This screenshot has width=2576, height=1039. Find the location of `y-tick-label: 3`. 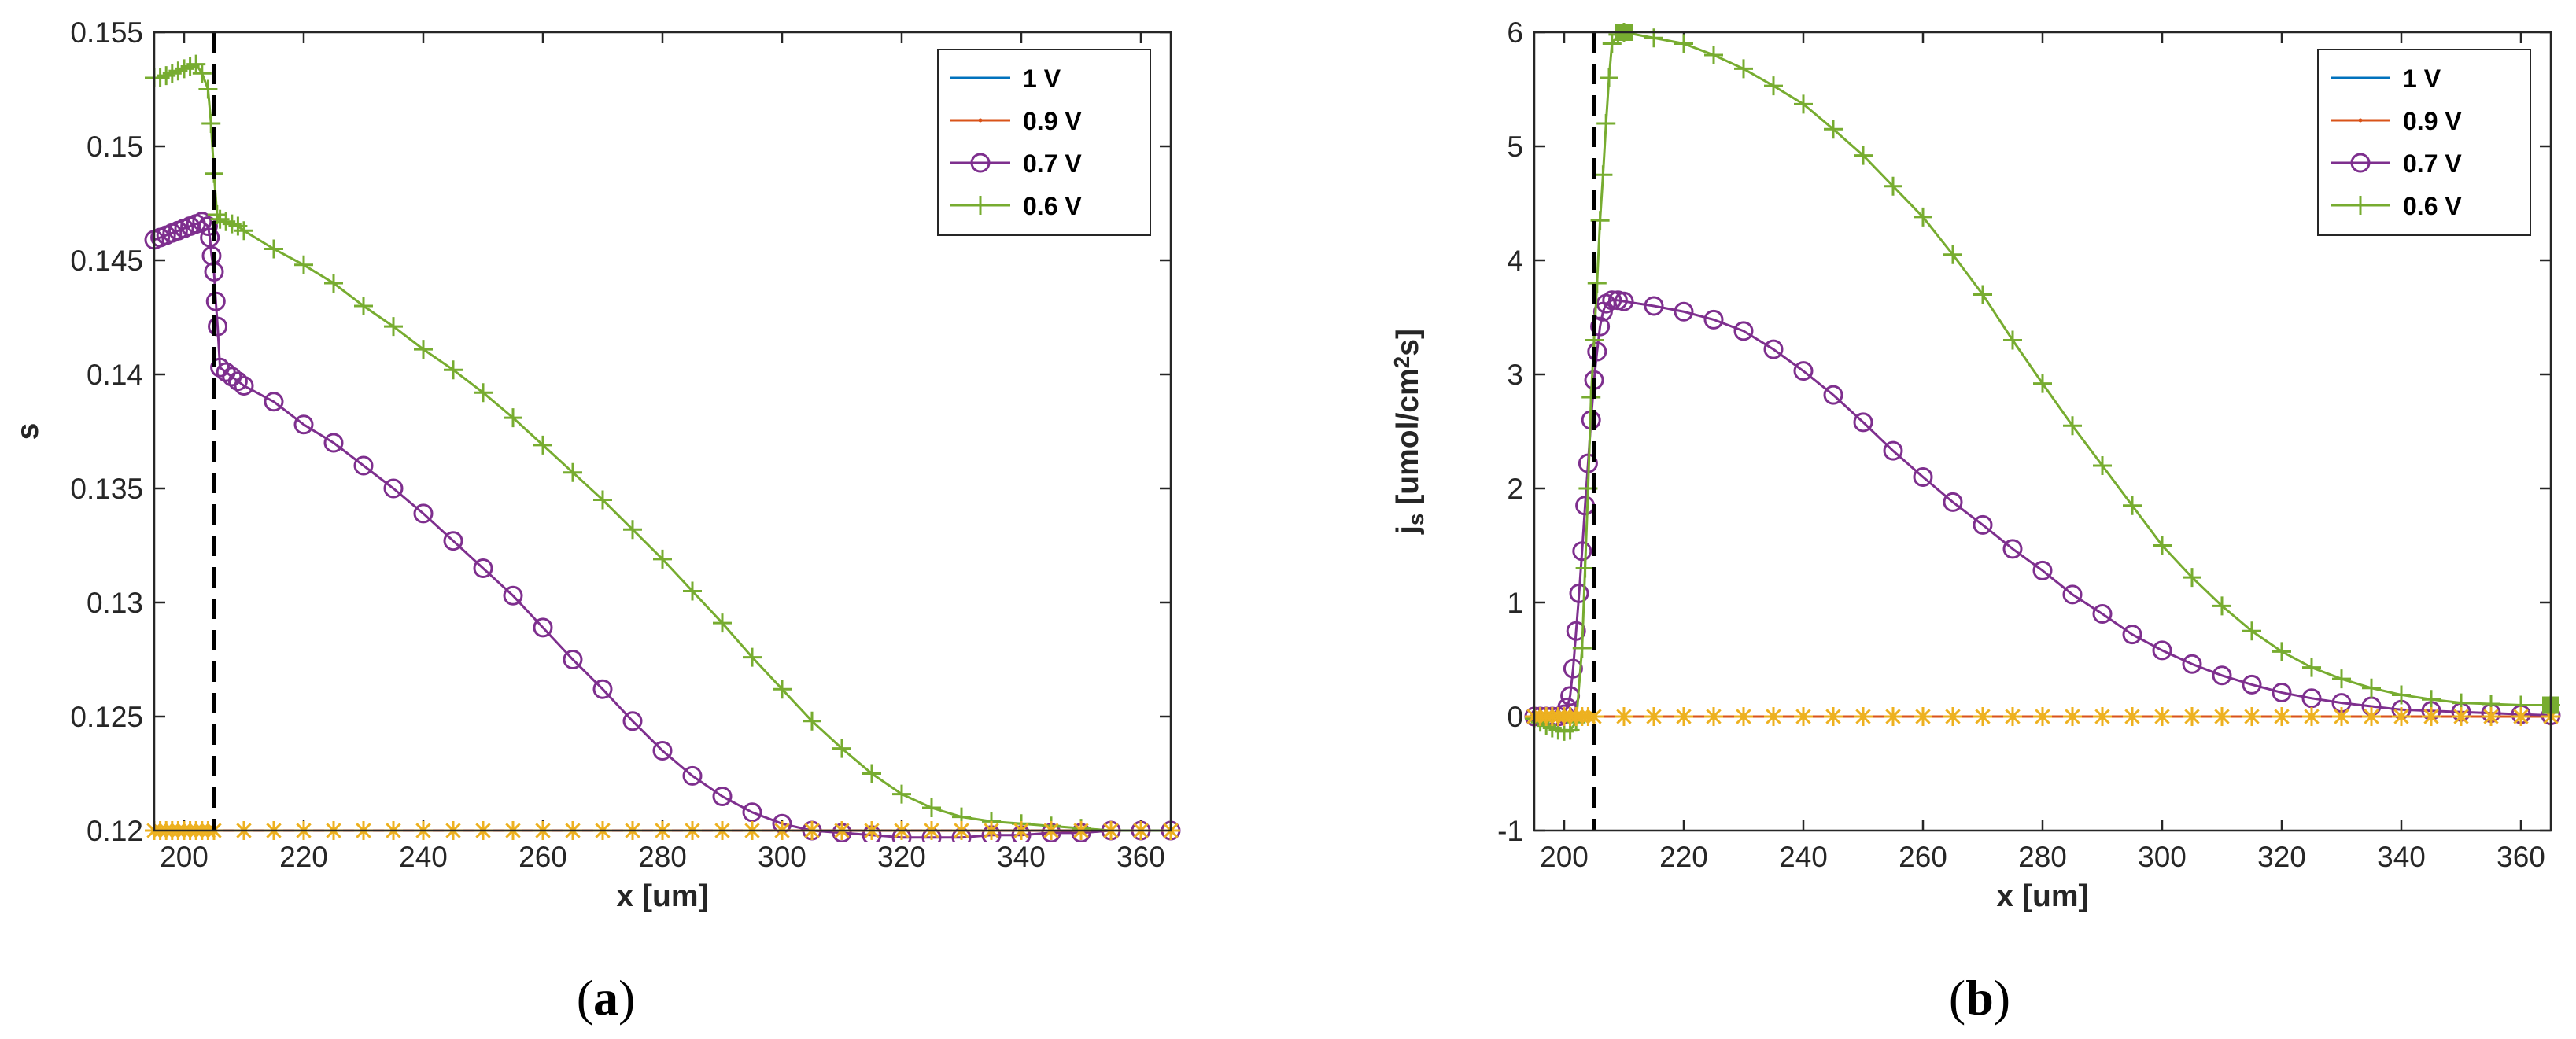

y-tick-label: 3 is located at coordinates (1515, 375).